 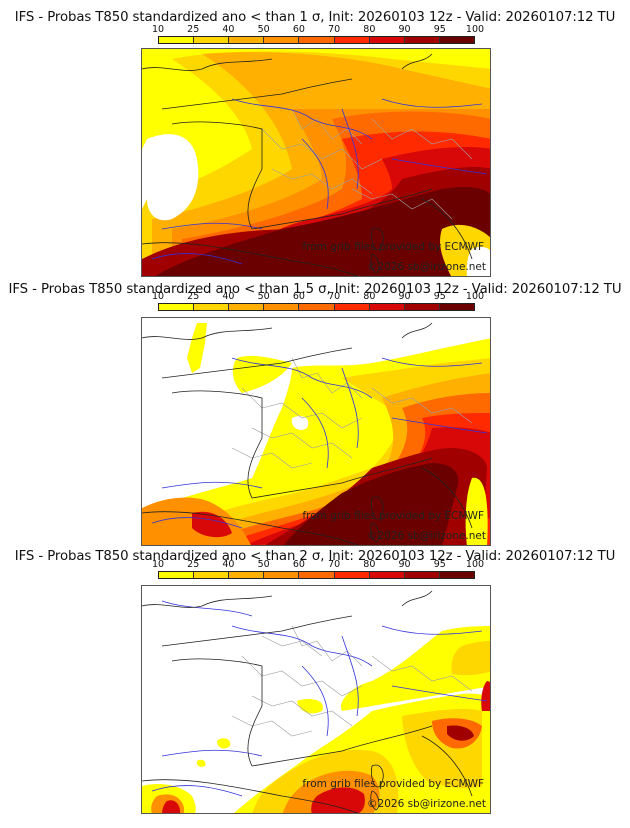 I want to click on colorbar-1-labels: 10 25 40 50 60 70 80 90 95 100, so click(x=318, y=29).